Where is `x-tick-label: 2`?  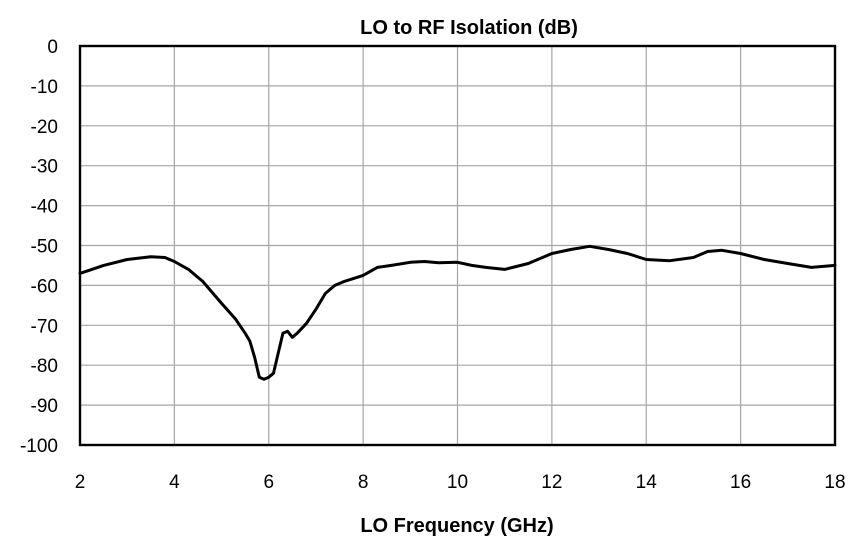
x-tick-label: 2 is located at coordinates (80, 482).